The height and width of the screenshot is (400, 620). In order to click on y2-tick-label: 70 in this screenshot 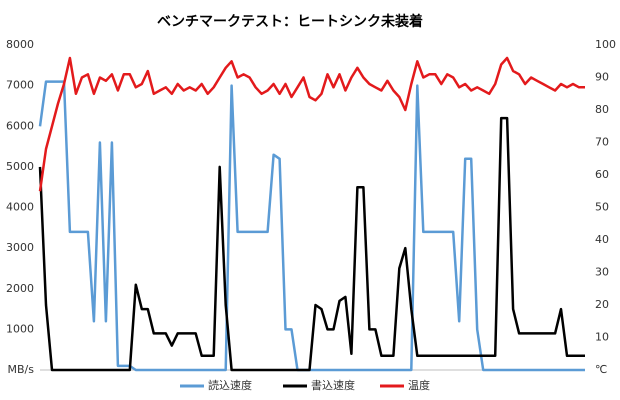, I will do `click(602, 142)`.